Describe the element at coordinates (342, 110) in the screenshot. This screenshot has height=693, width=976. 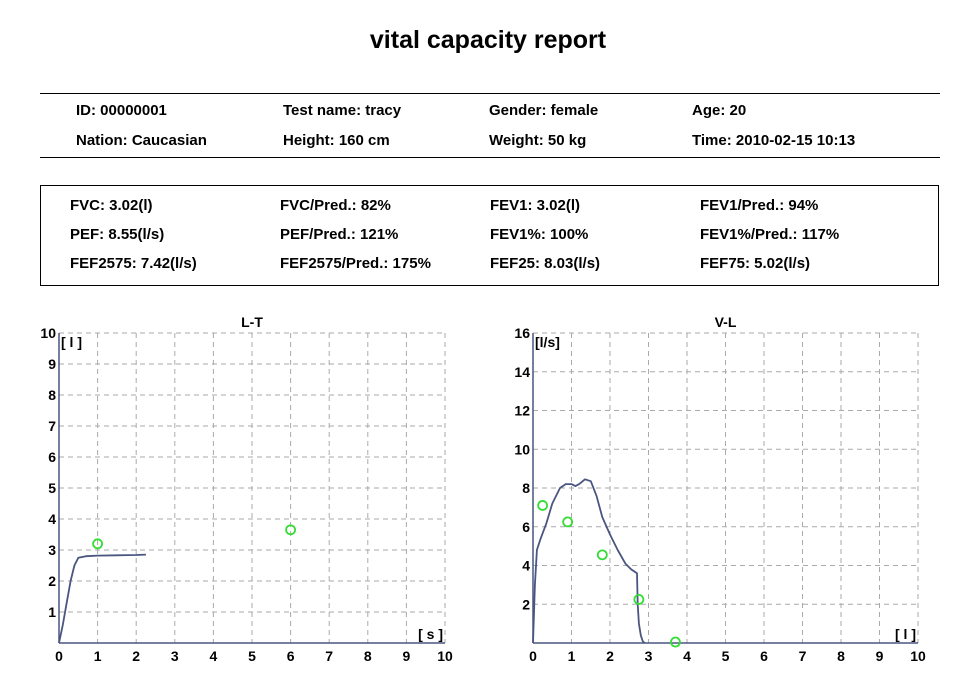
I see `patient-test-name: Test name: tracy` at that location.